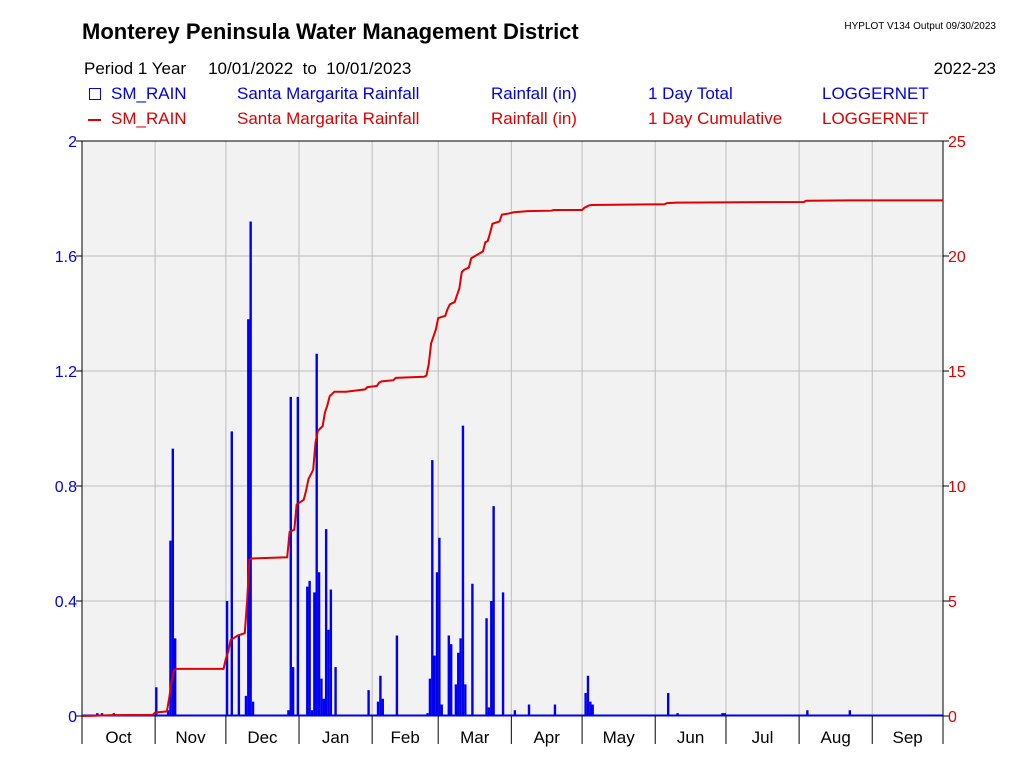 This screenshot has height=768, width=1024. Describe the element at coordinates (94, 120) in the screenshot. I see `line-legend-icon` at that location.